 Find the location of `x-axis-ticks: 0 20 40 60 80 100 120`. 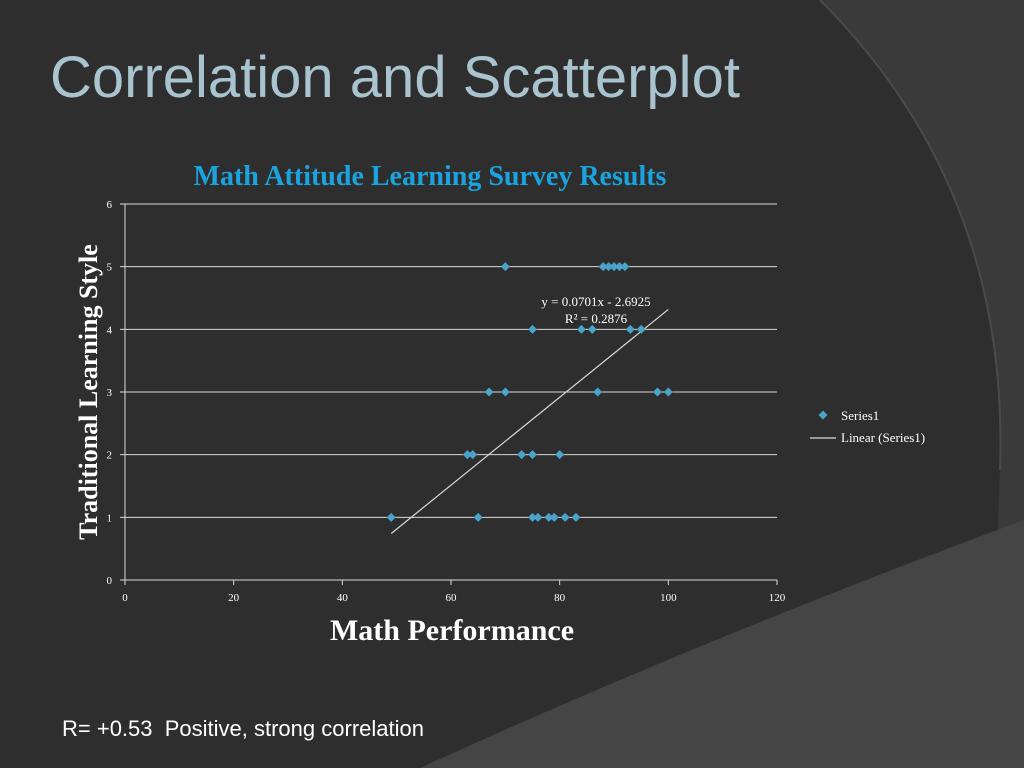

x-axis-ticks: 0 20 40 60 80 100 120 is located at coordinates (454, 592).